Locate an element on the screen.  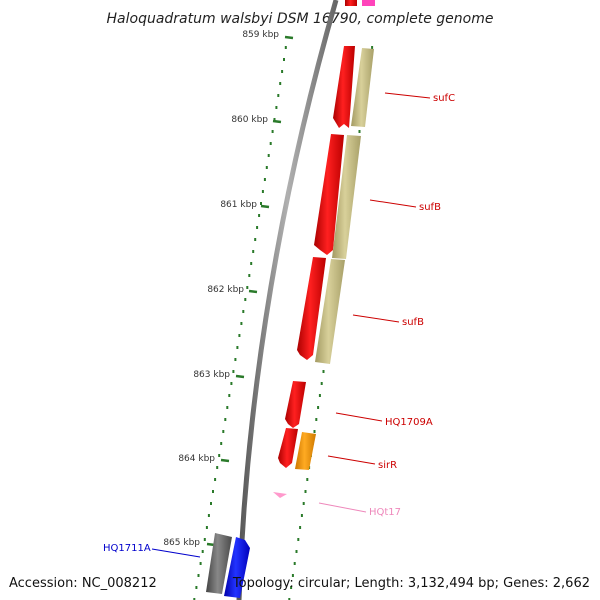
gene-label-HQ1709A: HQ1709A is located at coordinates (409, 422).